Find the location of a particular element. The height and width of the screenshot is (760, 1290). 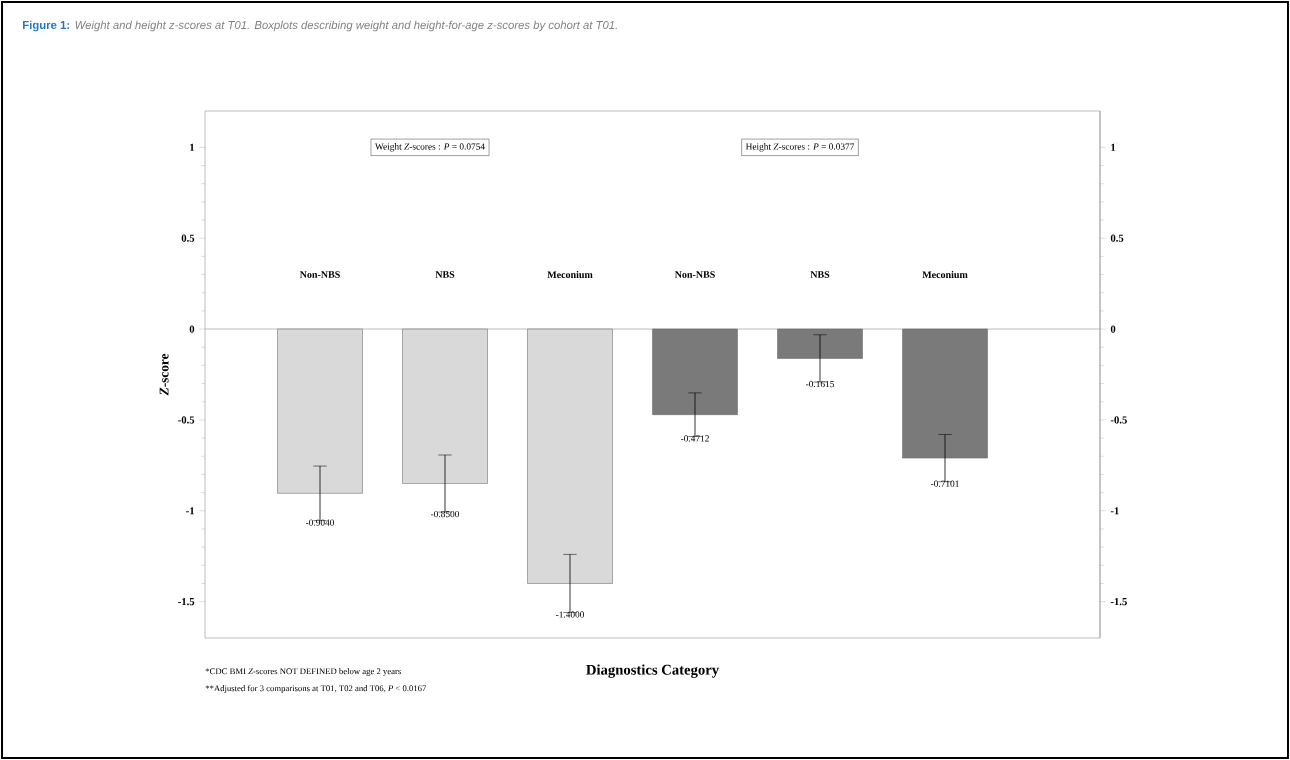

annotation: Height Z-scores : P = 0.0377 is located at coordinates (800, 147).